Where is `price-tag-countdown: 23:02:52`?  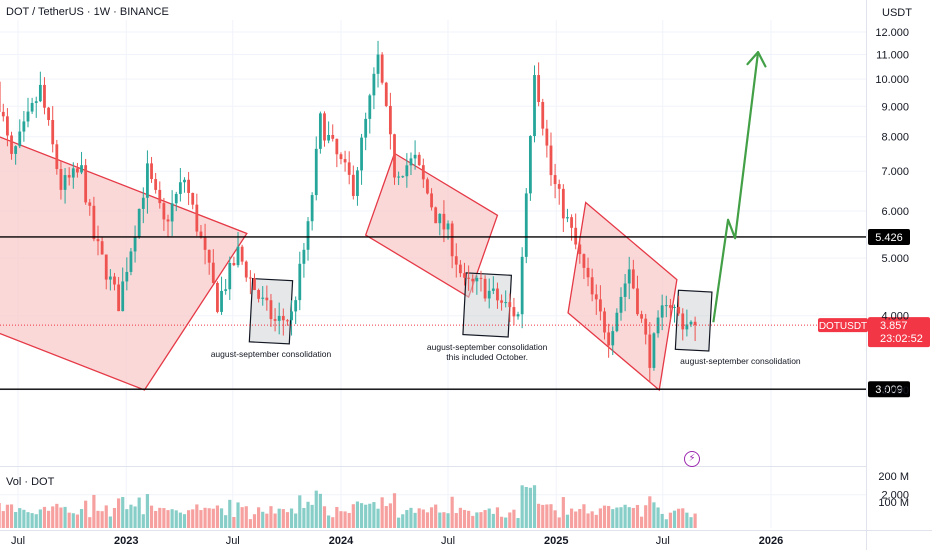 price-tag-countdown: 23:02:52 is located at coordinates (901, 339).